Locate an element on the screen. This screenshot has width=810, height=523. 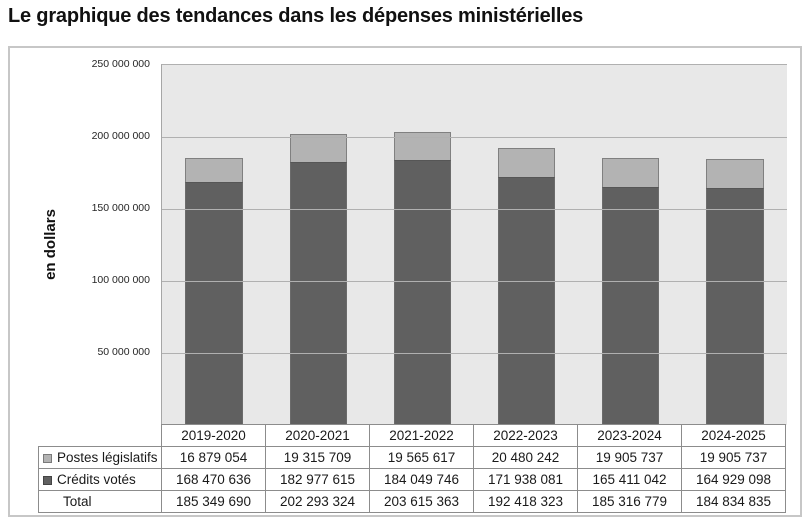
year-header-cell: 2021-2022 is located at coordinates (421, 435).